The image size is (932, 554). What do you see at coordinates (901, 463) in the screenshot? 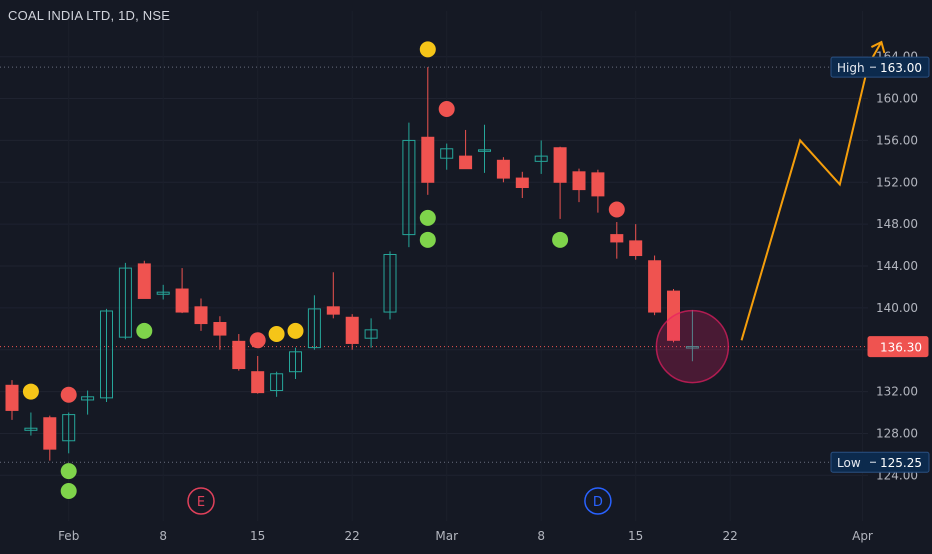
I see `low-price-tag-value: 125.25` at bounding box center [901, 463].